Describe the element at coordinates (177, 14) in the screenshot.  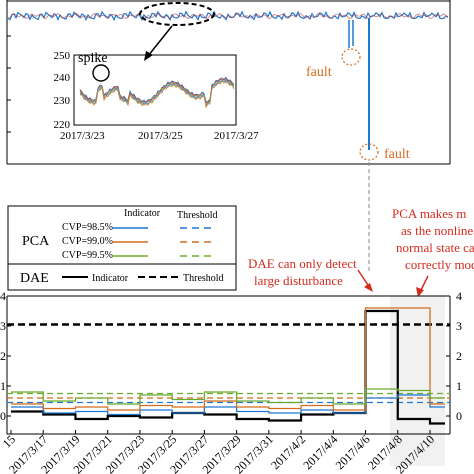
I see `highlight-ellipse` at that location.